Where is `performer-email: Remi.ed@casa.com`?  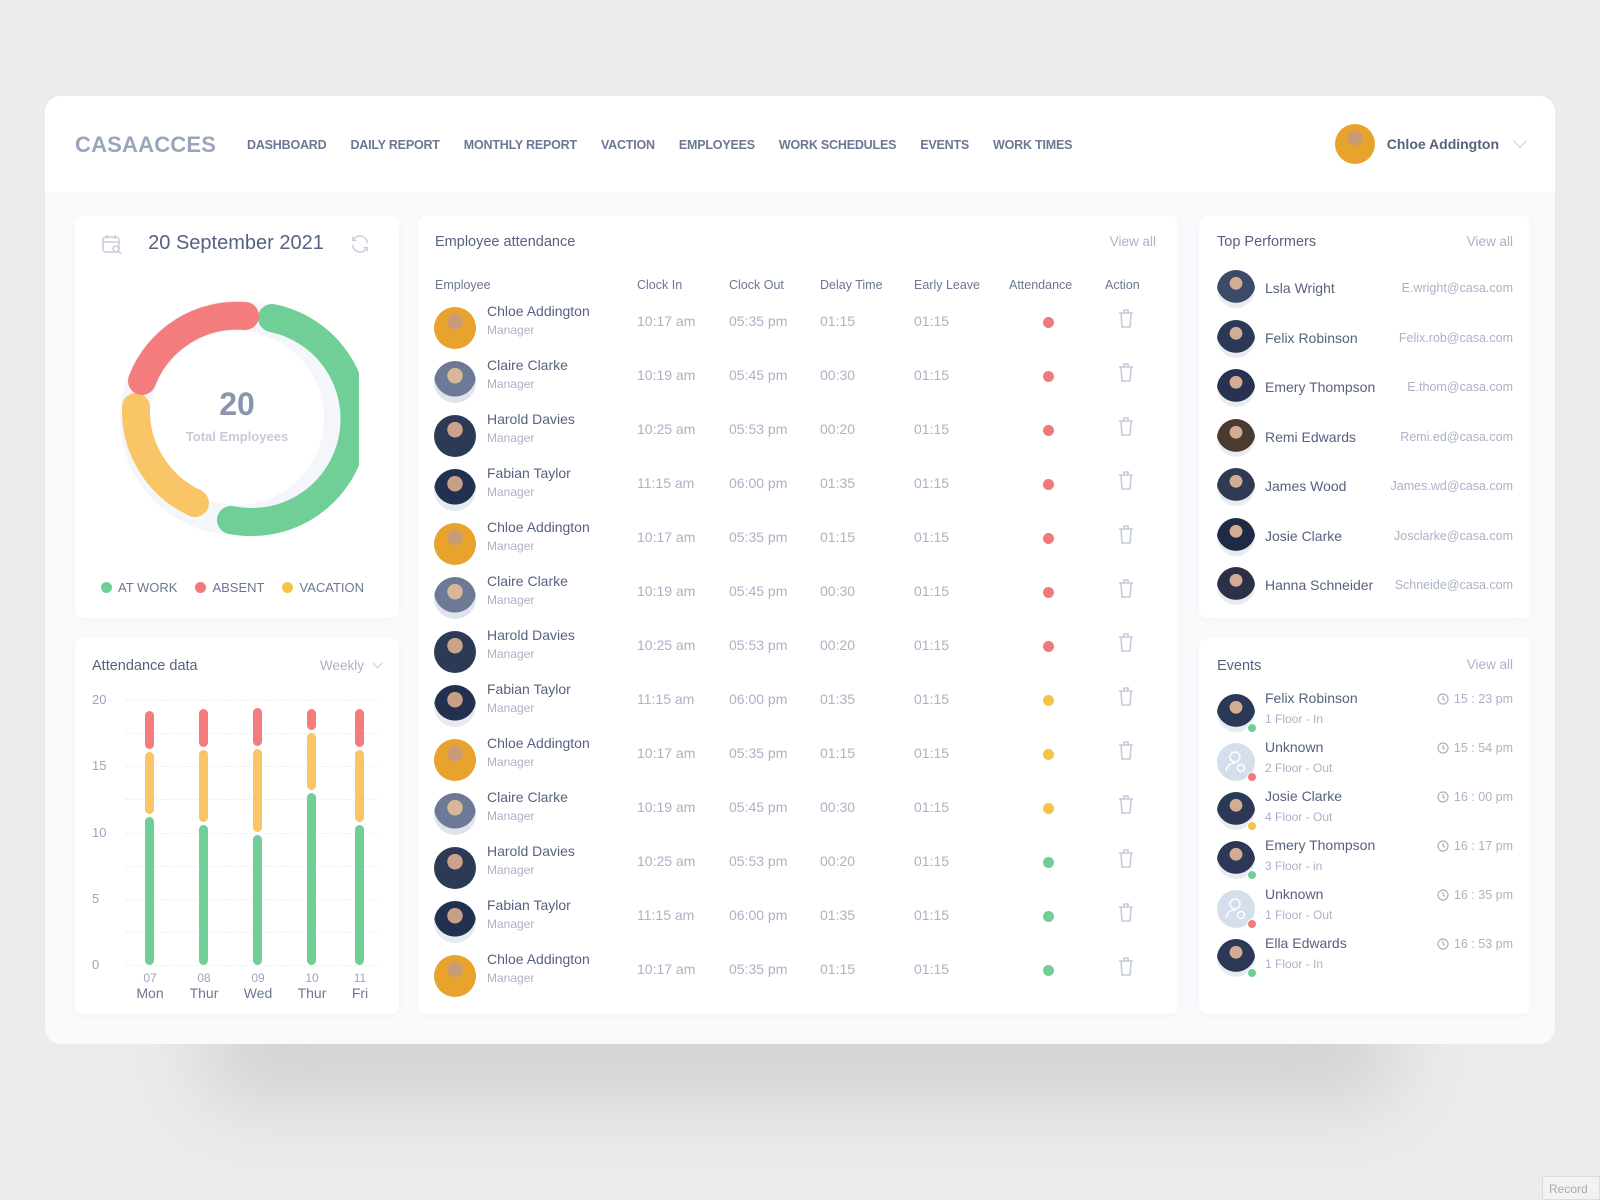
performer-email: Remi.ed@casa.com is located at coordinates (1456, 436).